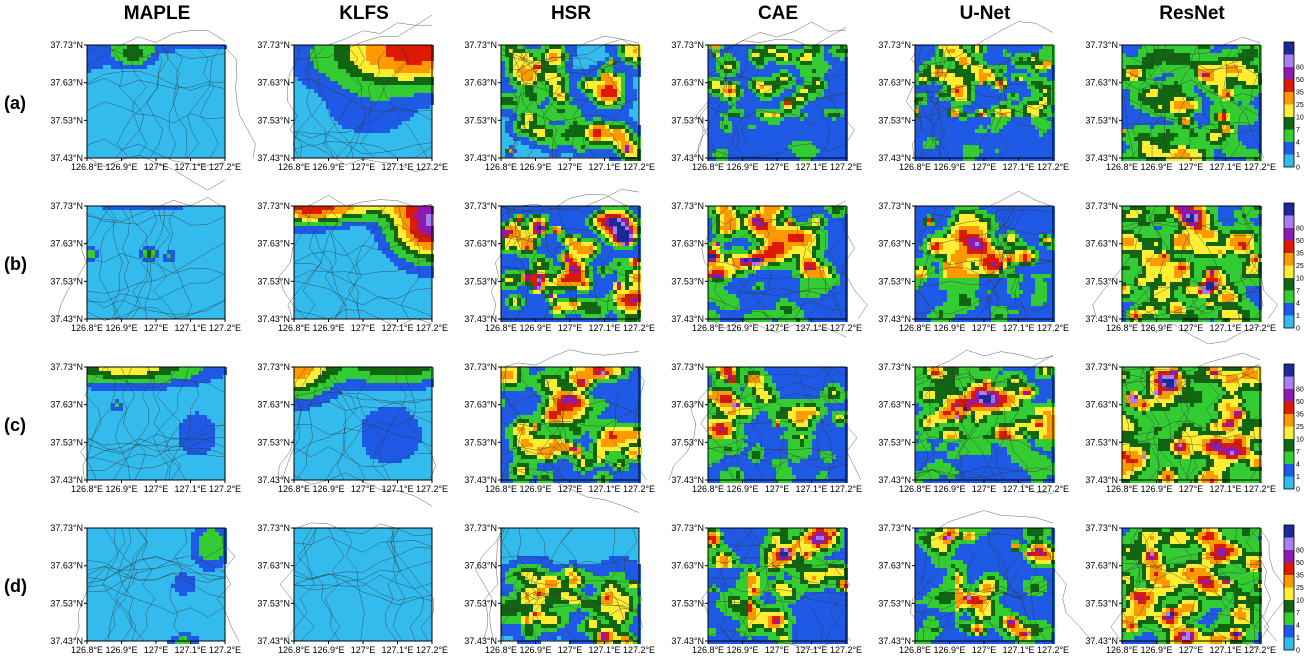 The width and height of the screenshot is (1310, 661). Describe the element at coordinates (1300, 563) in the screenshot. I see `colorbar-label: 50` at that location.